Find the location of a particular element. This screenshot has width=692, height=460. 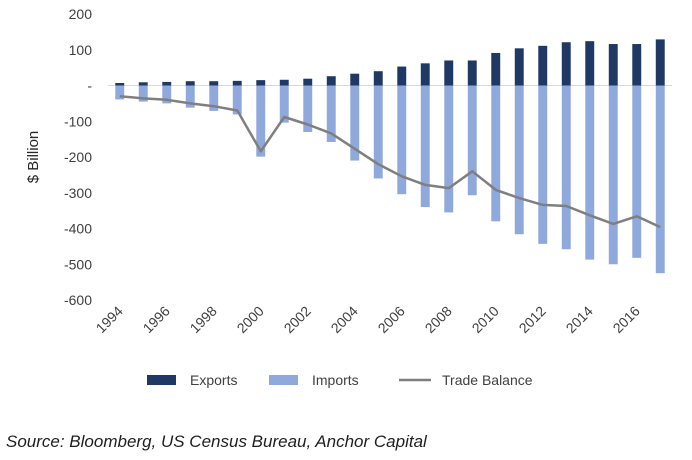

x-tick-label: 2008 is located at coordinates (438, 319).